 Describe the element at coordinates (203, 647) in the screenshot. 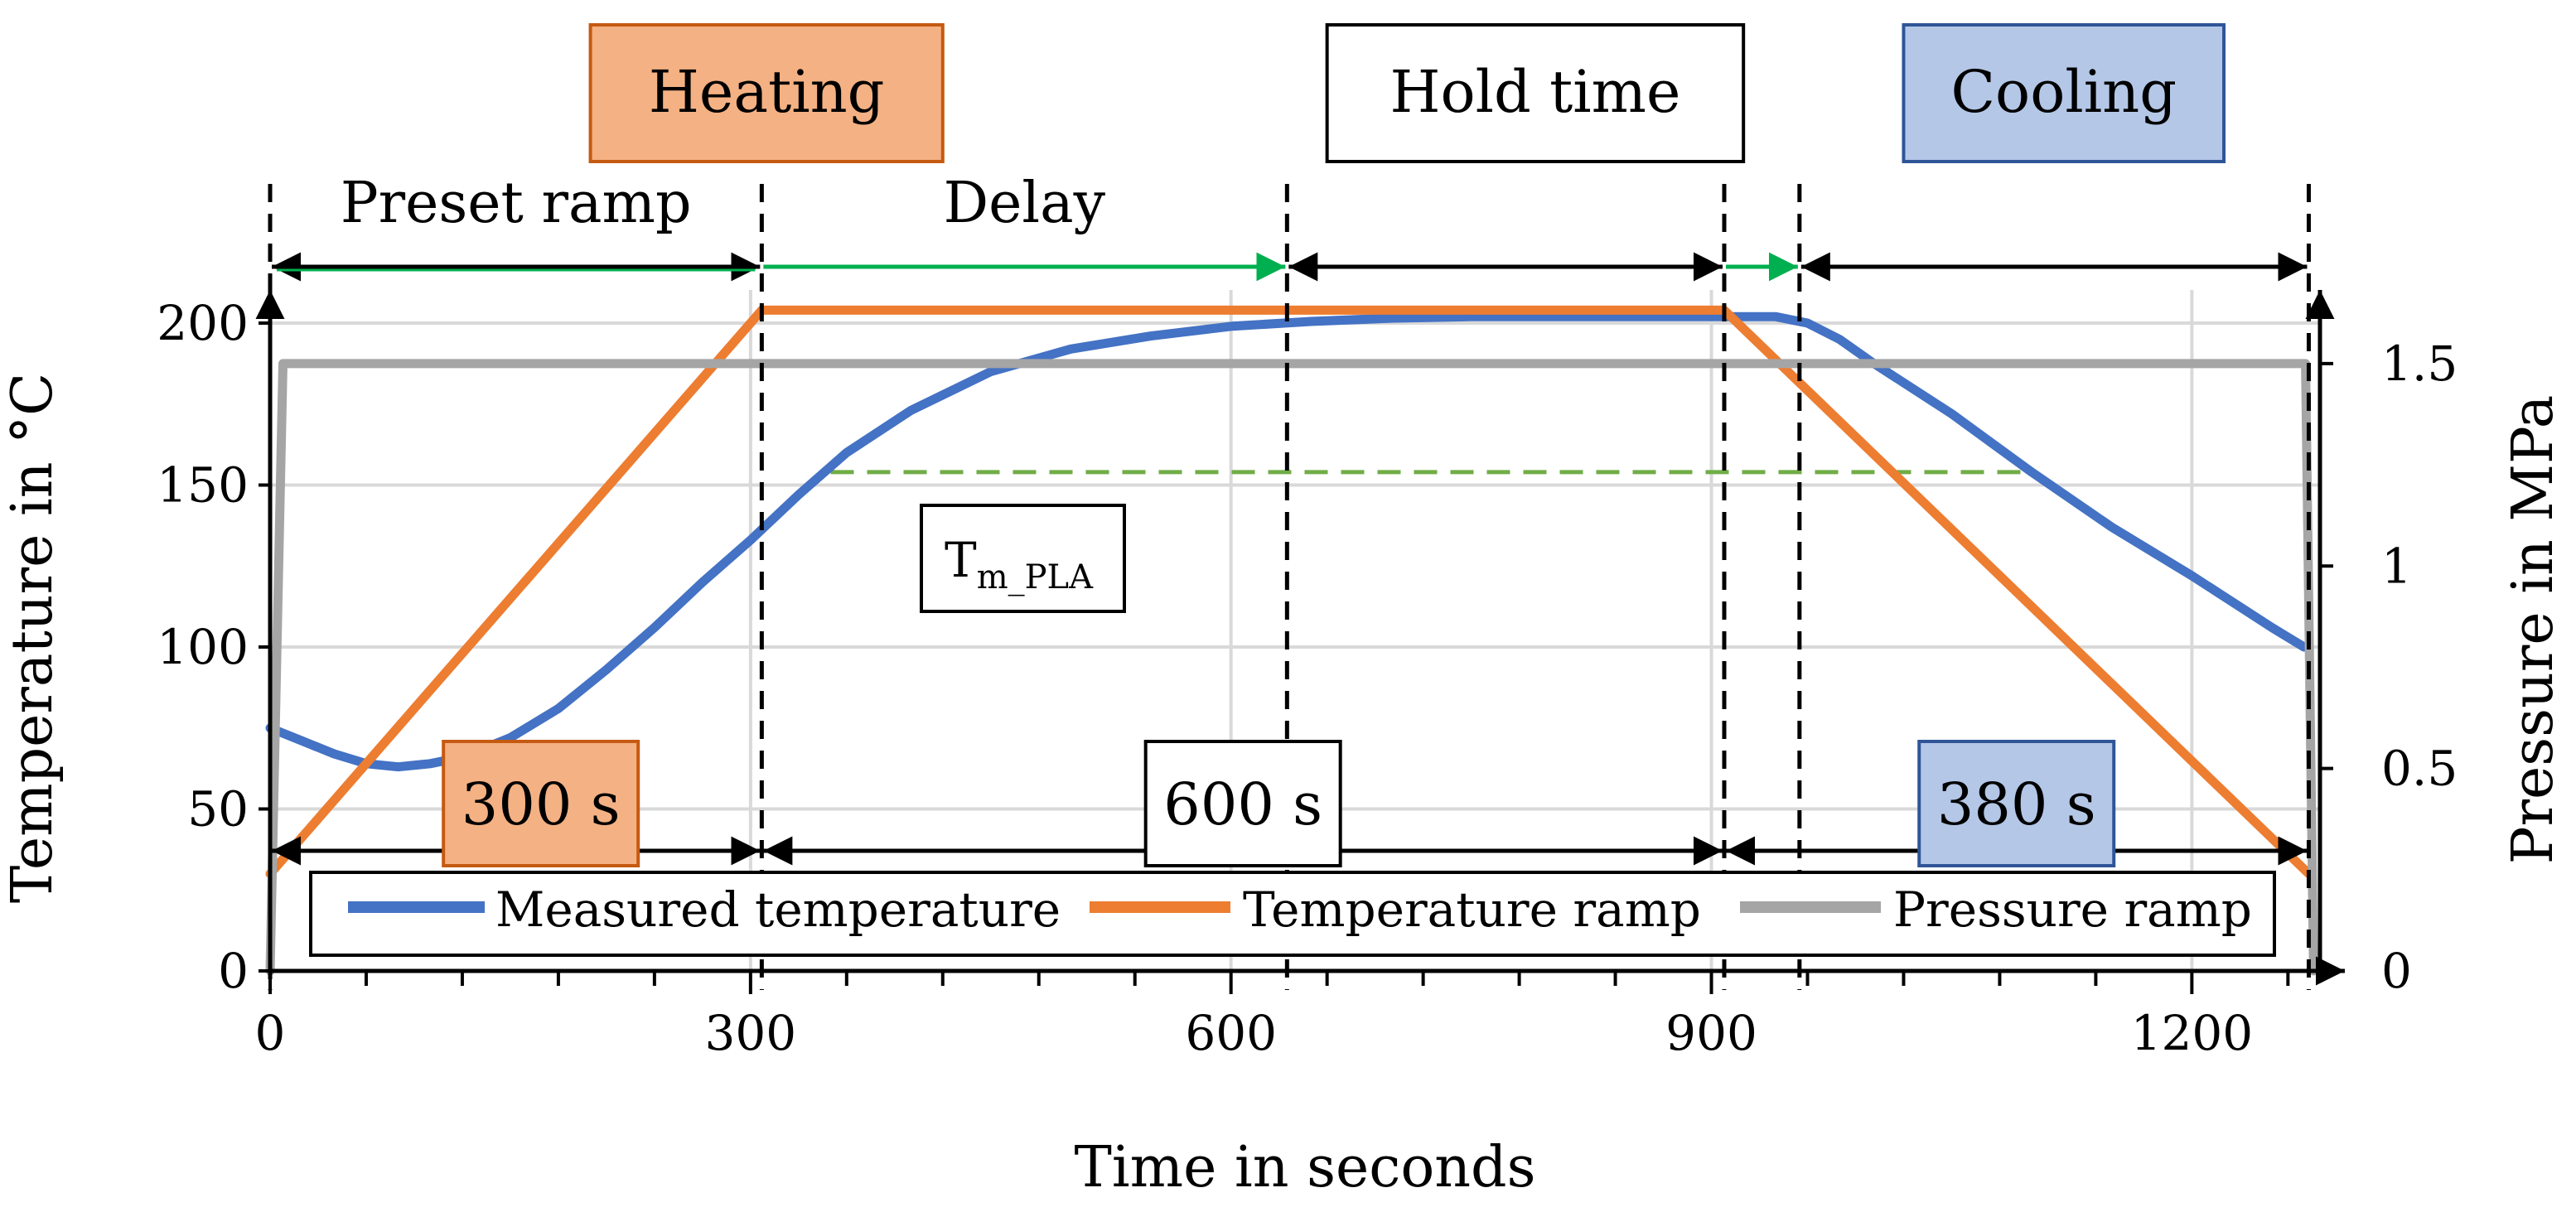

I see `y-tick-label-2: 100` at that location.